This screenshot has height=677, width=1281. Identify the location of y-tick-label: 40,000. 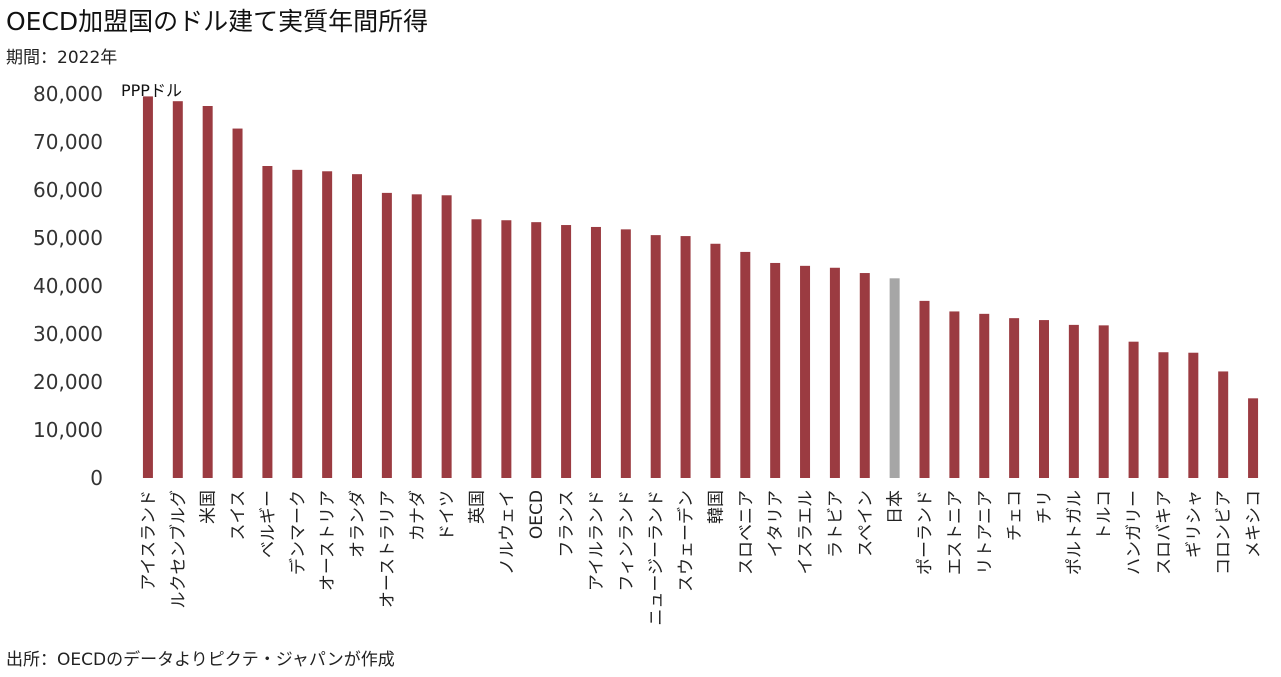
(68, 286).